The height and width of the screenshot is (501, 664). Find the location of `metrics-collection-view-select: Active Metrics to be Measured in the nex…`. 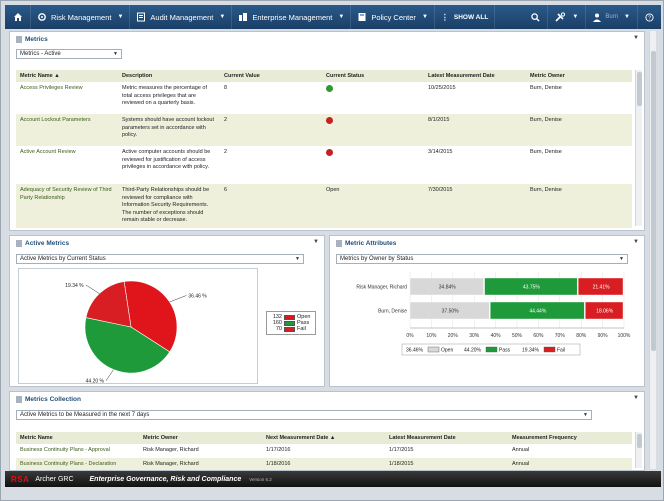

metrics-collection-view-select: Active Metrics to be Measured in the nex… is located at coordinates (304, 415).